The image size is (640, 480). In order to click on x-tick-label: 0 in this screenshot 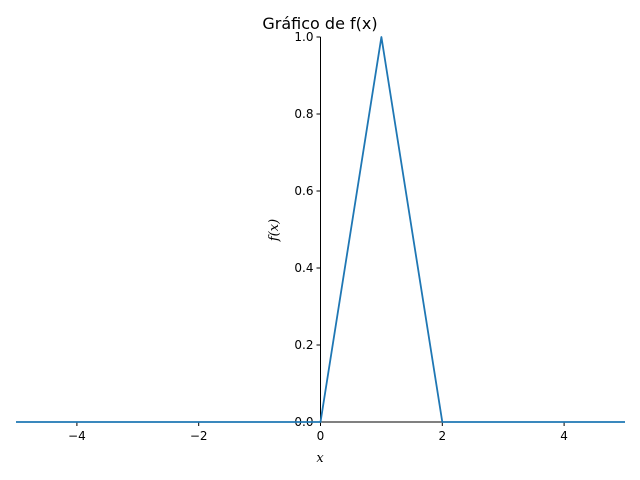, I will do `click(321, 436)`.